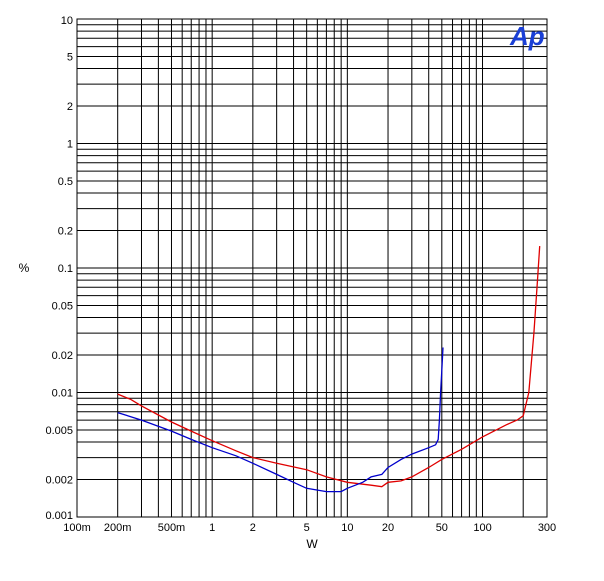  I want to click on y-tick-label: 0.005, so click(59, 431).